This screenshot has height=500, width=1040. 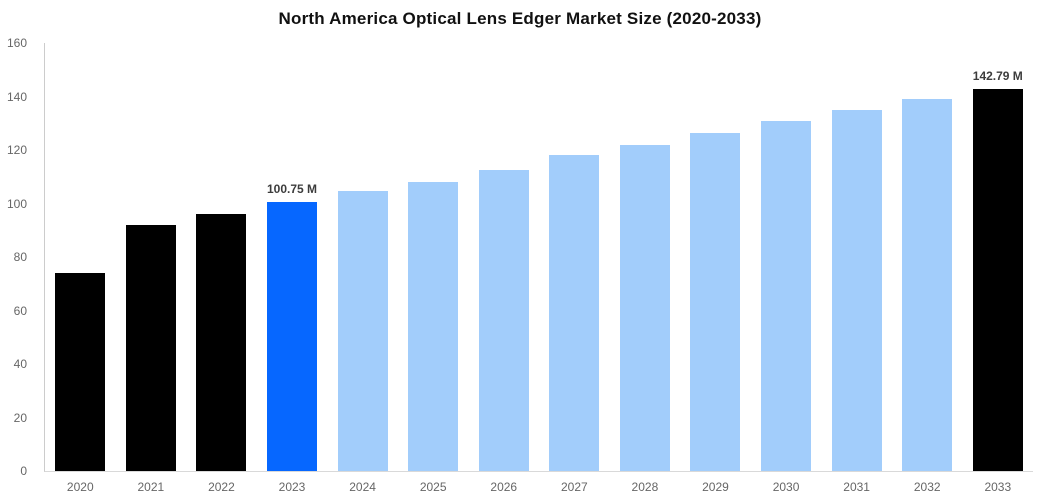 I want to click on x-axis-label-2027: 2027, so click(x=574, y=487).